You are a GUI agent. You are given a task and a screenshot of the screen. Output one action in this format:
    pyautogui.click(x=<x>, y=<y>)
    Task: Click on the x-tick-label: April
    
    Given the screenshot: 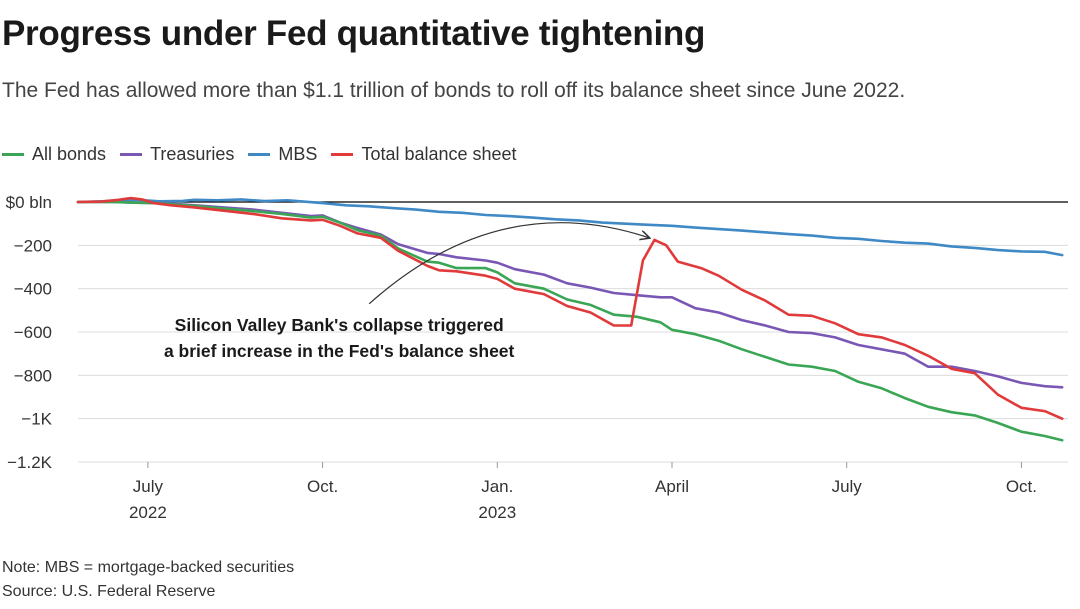 What is the action you would take?
    pyautogui.click(x=672, y=486)
    